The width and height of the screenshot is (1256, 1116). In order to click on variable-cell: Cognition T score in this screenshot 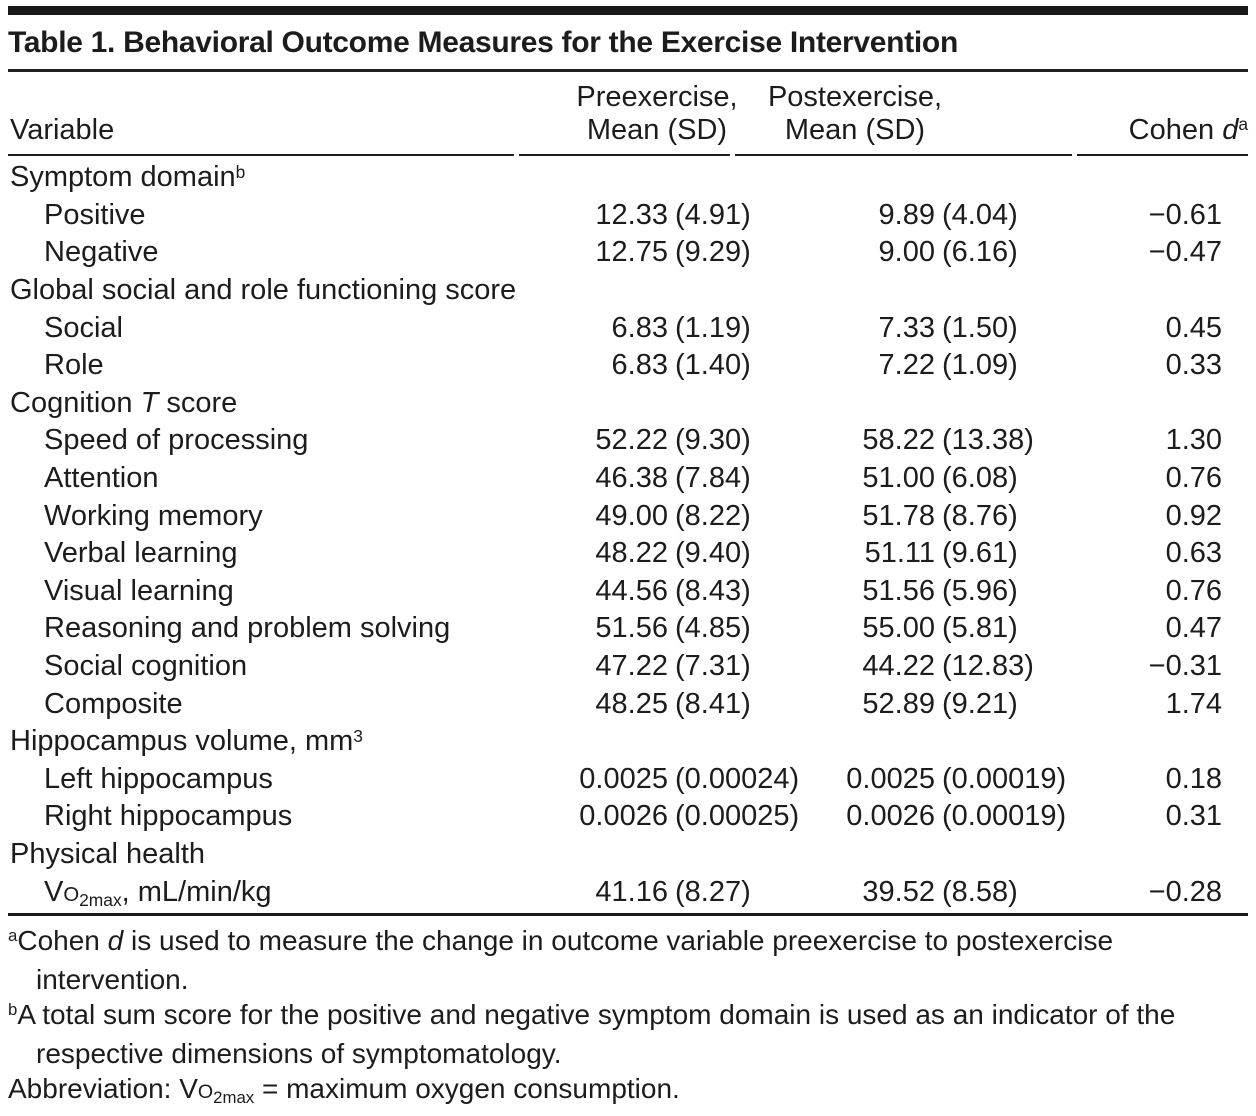, I will do `click(124, 402)`.